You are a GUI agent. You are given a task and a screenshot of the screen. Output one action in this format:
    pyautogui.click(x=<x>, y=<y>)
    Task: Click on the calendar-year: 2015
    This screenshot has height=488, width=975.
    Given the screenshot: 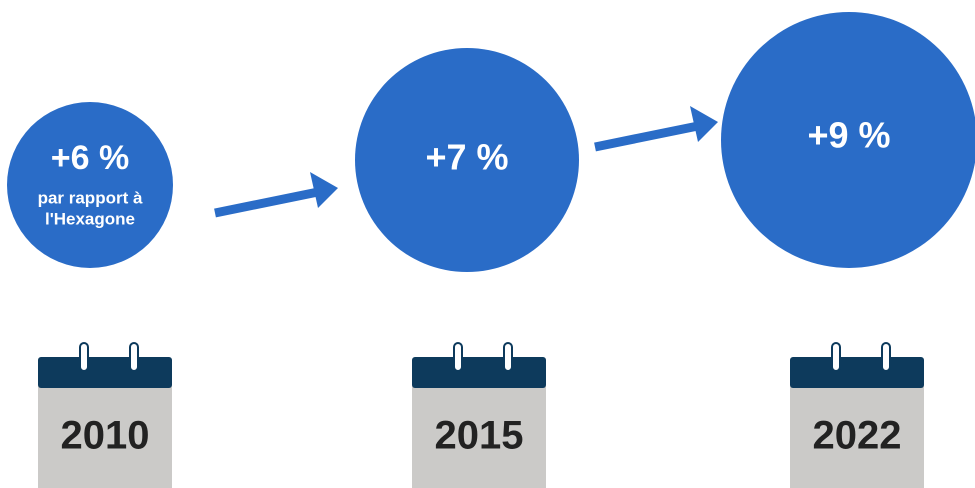 What is the action you would take?
    pyautogui.click(x=479, y=436)
    